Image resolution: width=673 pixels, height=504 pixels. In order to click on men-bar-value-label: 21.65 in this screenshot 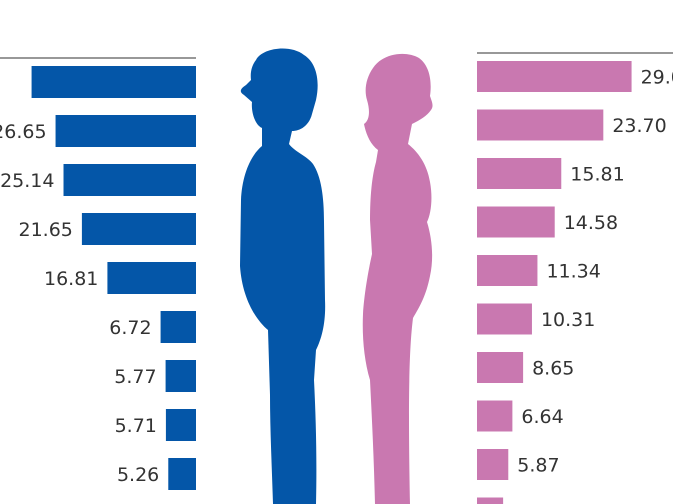, I will do `click(45, 230)`.